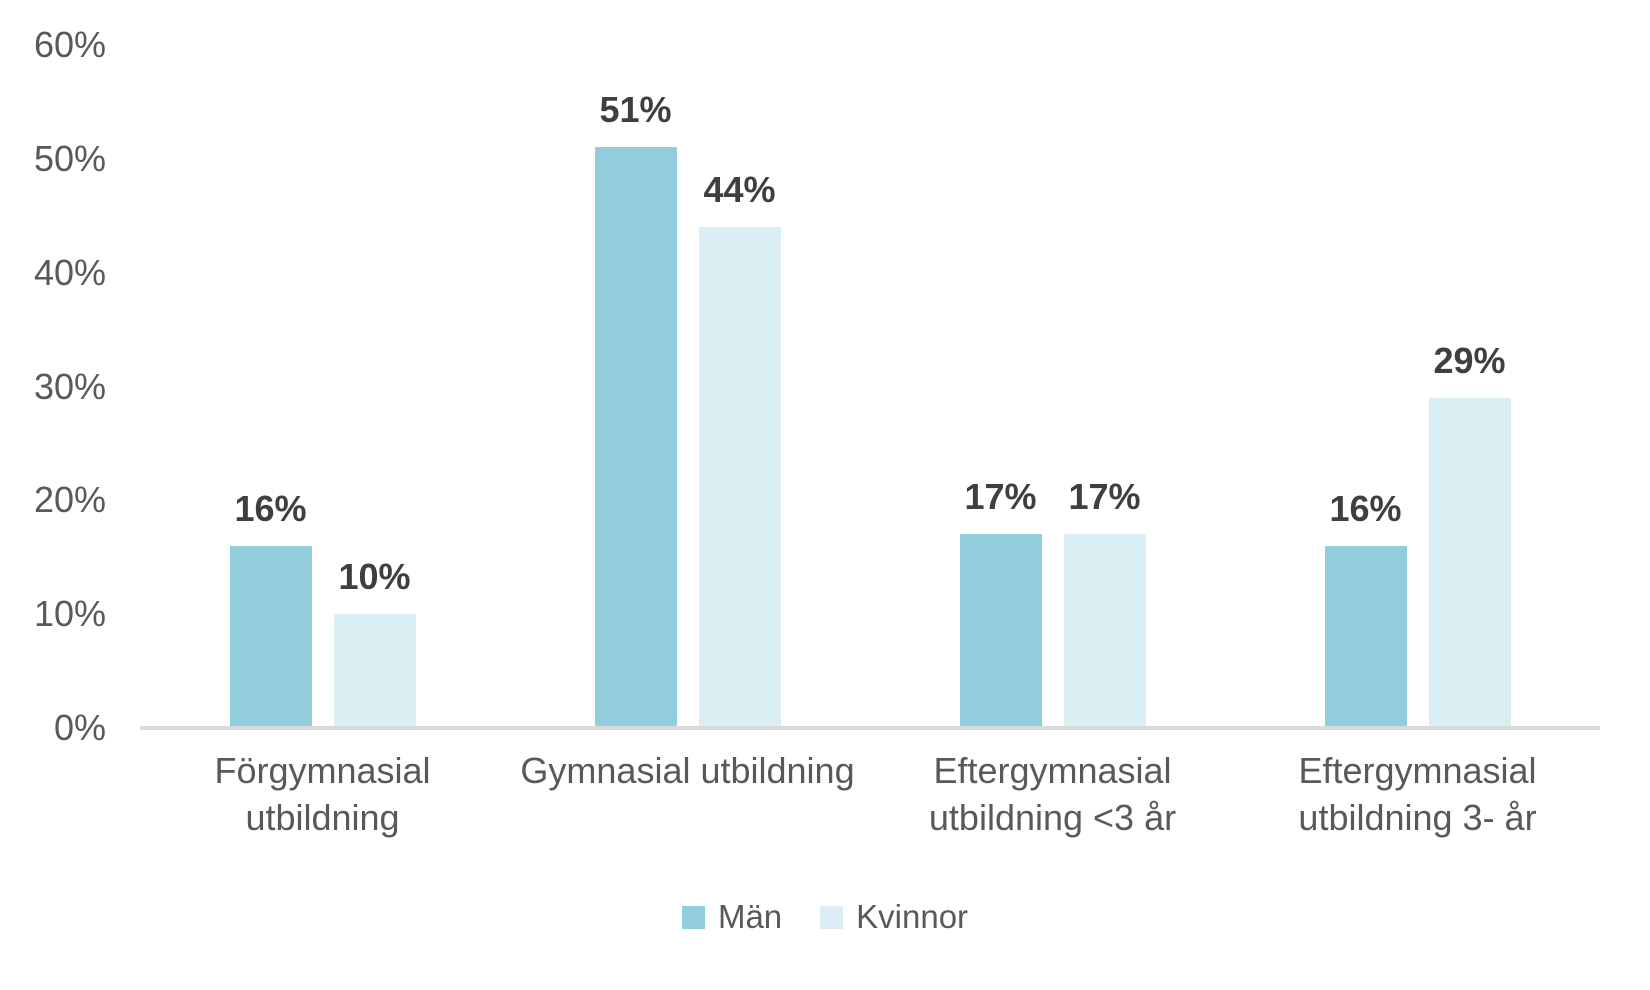 Image resolution: width=1650 pixels, height=990 pixels. What do you see at coordinates (1469, 534) in the screenshot?
I see `bar-kvinnor: 29%` at bounding box center [1469, 534].